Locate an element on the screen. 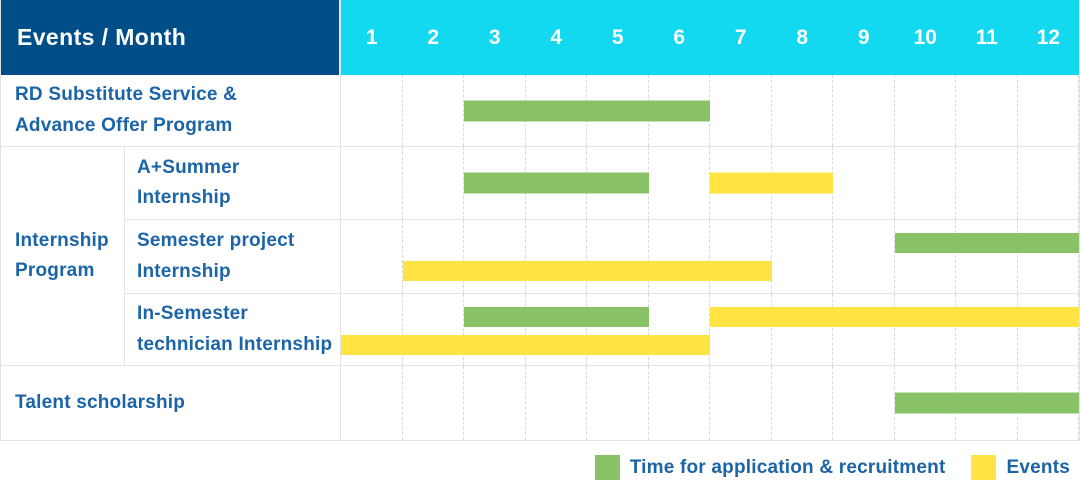 Image resolution: width=1080 pixels, height=494 pixels. month-header-5: 5 is located at coordinates (617, 37).